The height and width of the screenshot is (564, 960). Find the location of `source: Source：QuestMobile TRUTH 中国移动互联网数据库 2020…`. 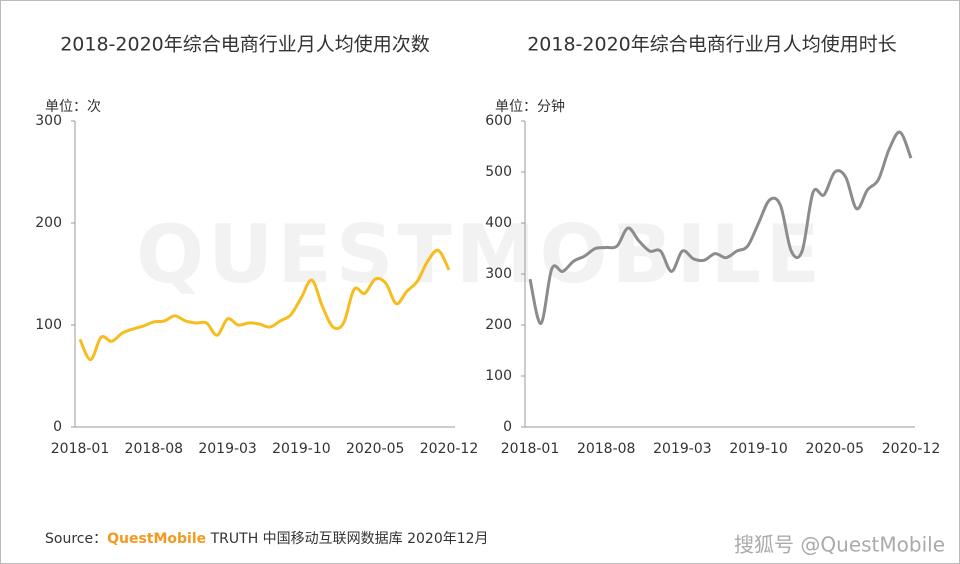

source: Source：QuestMobile TRUTH 中国移动互联网数据库 2020… is located at coordinates (267, 539).